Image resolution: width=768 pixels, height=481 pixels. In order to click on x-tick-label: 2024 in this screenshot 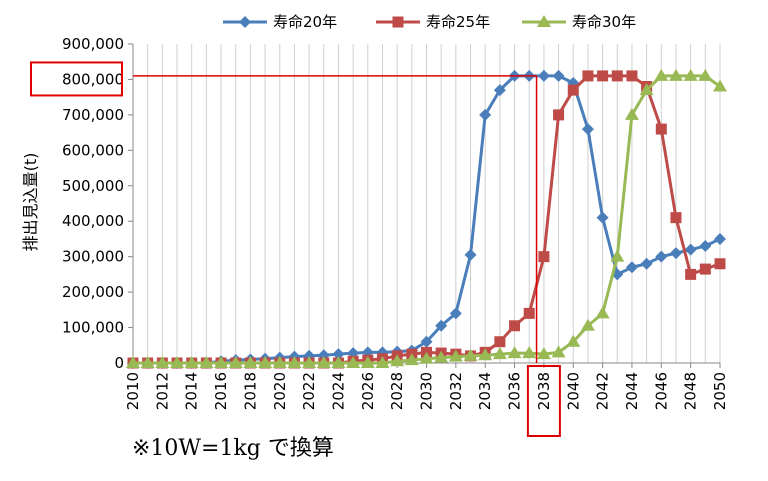, I will do `click(338, 391)`.